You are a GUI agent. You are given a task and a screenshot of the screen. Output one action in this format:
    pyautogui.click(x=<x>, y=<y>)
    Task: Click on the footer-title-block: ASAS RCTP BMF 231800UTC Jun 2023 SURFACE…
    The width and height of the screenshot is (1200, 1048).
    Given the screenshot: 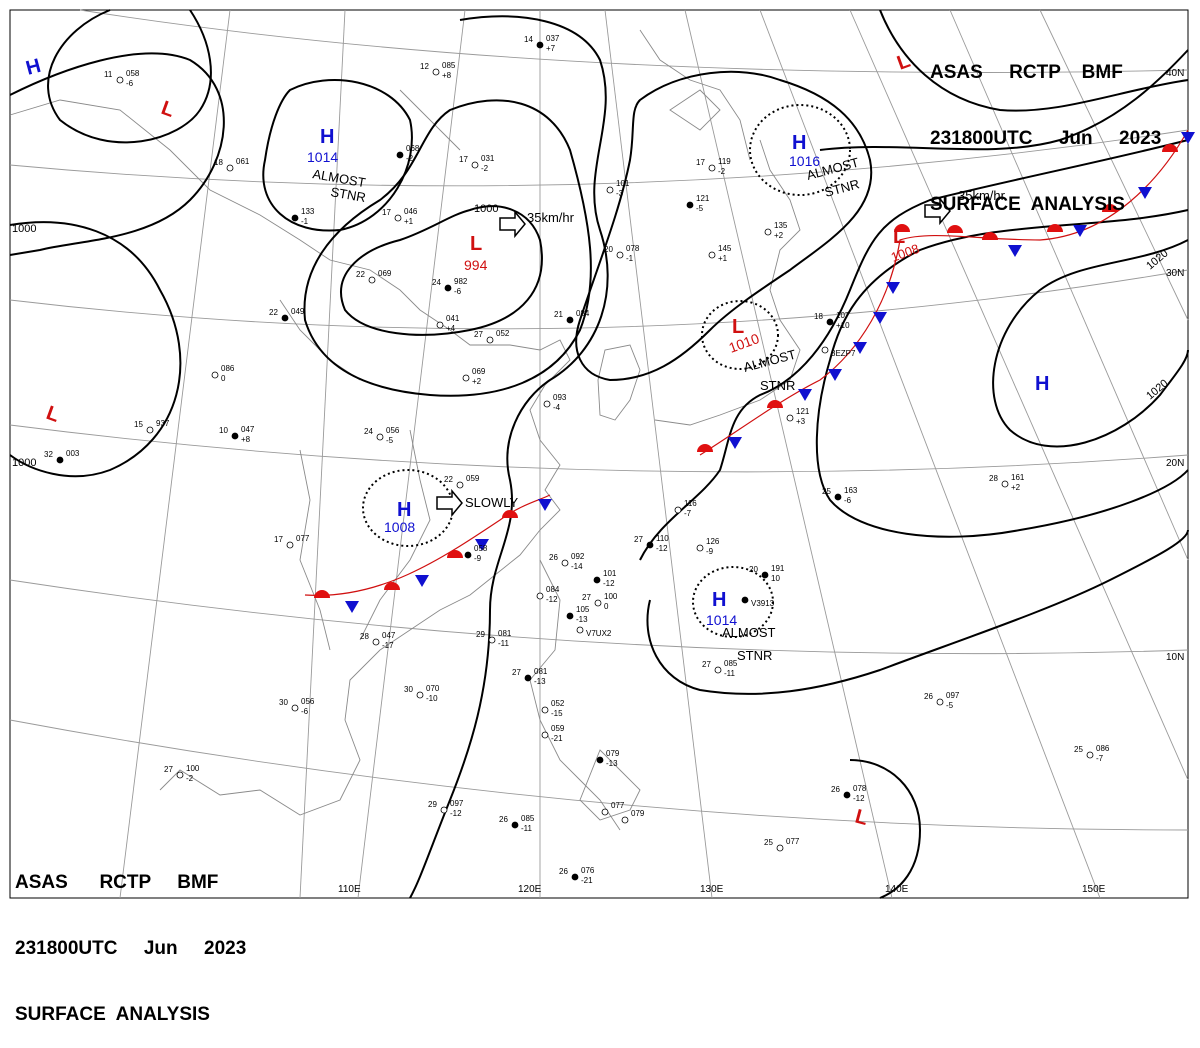 What is the action you would take?
    pyautogui.click(x=130, y=938)
    